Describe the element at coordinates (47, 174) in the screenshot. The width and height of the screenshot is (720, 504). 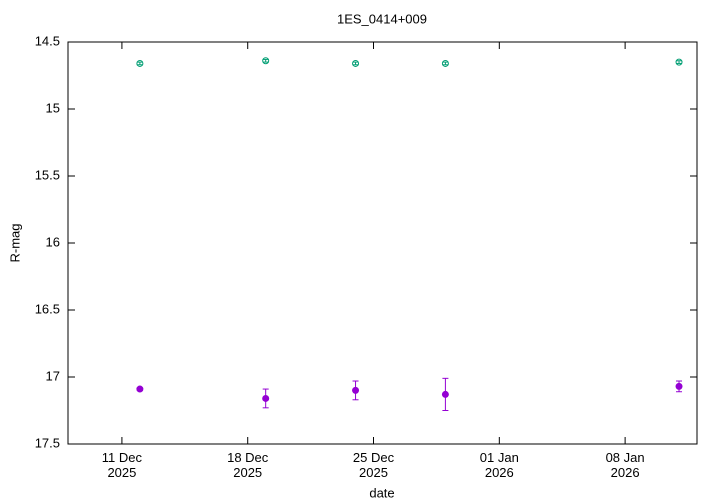
I see `y-tick-label: 15.5` at that location.